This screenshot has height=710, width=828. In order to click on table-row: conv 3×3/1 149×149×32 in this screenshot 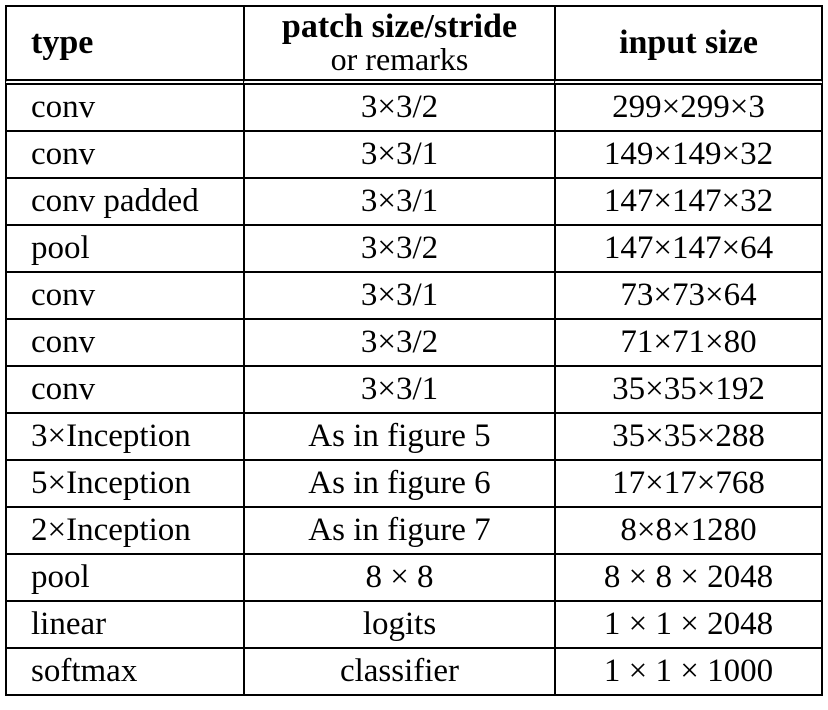, I will do `click(414, 155)`.